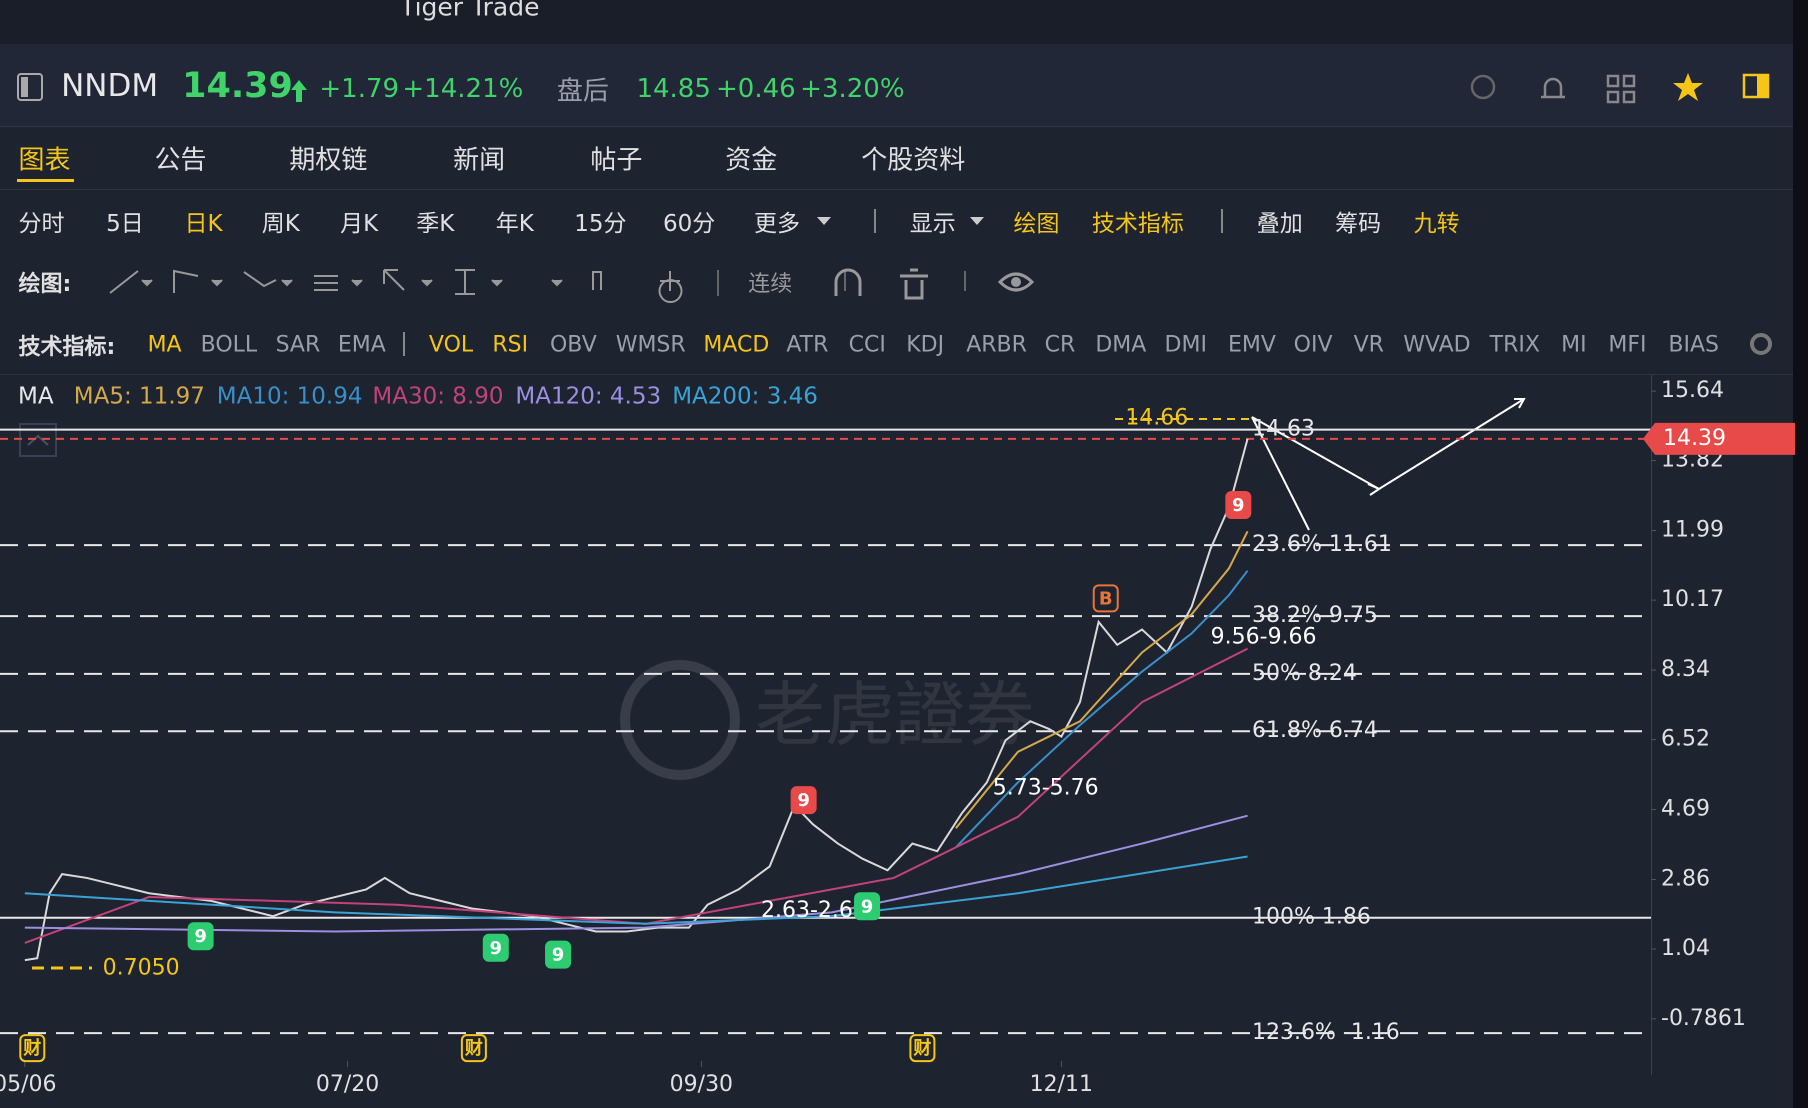 The height and width of the screenshot is (1108, 1808). I want to click on price: 14.39, so click(237, 86).